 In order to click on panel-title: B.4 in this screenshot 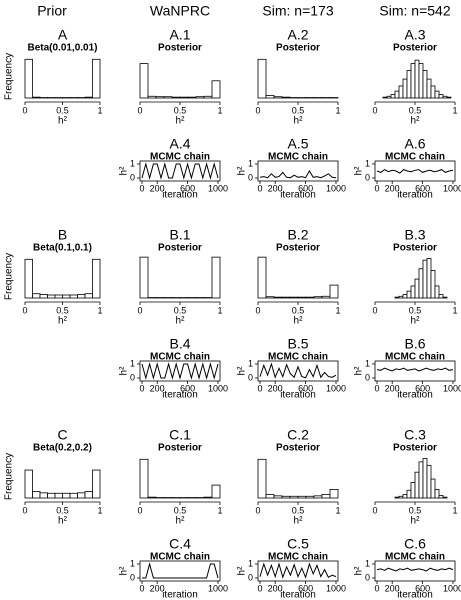, I will do `click(179, 344)`.